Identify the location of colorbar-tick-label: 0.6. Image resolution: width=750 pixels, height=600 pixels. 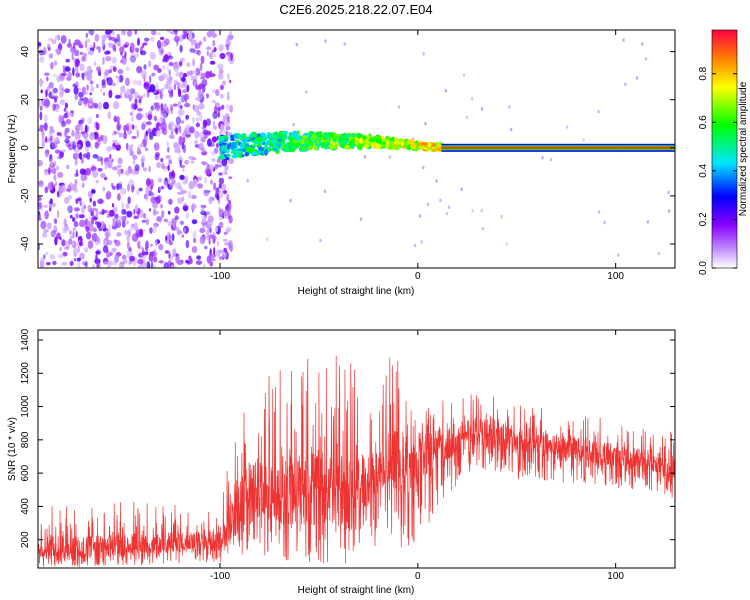
(703, 122).